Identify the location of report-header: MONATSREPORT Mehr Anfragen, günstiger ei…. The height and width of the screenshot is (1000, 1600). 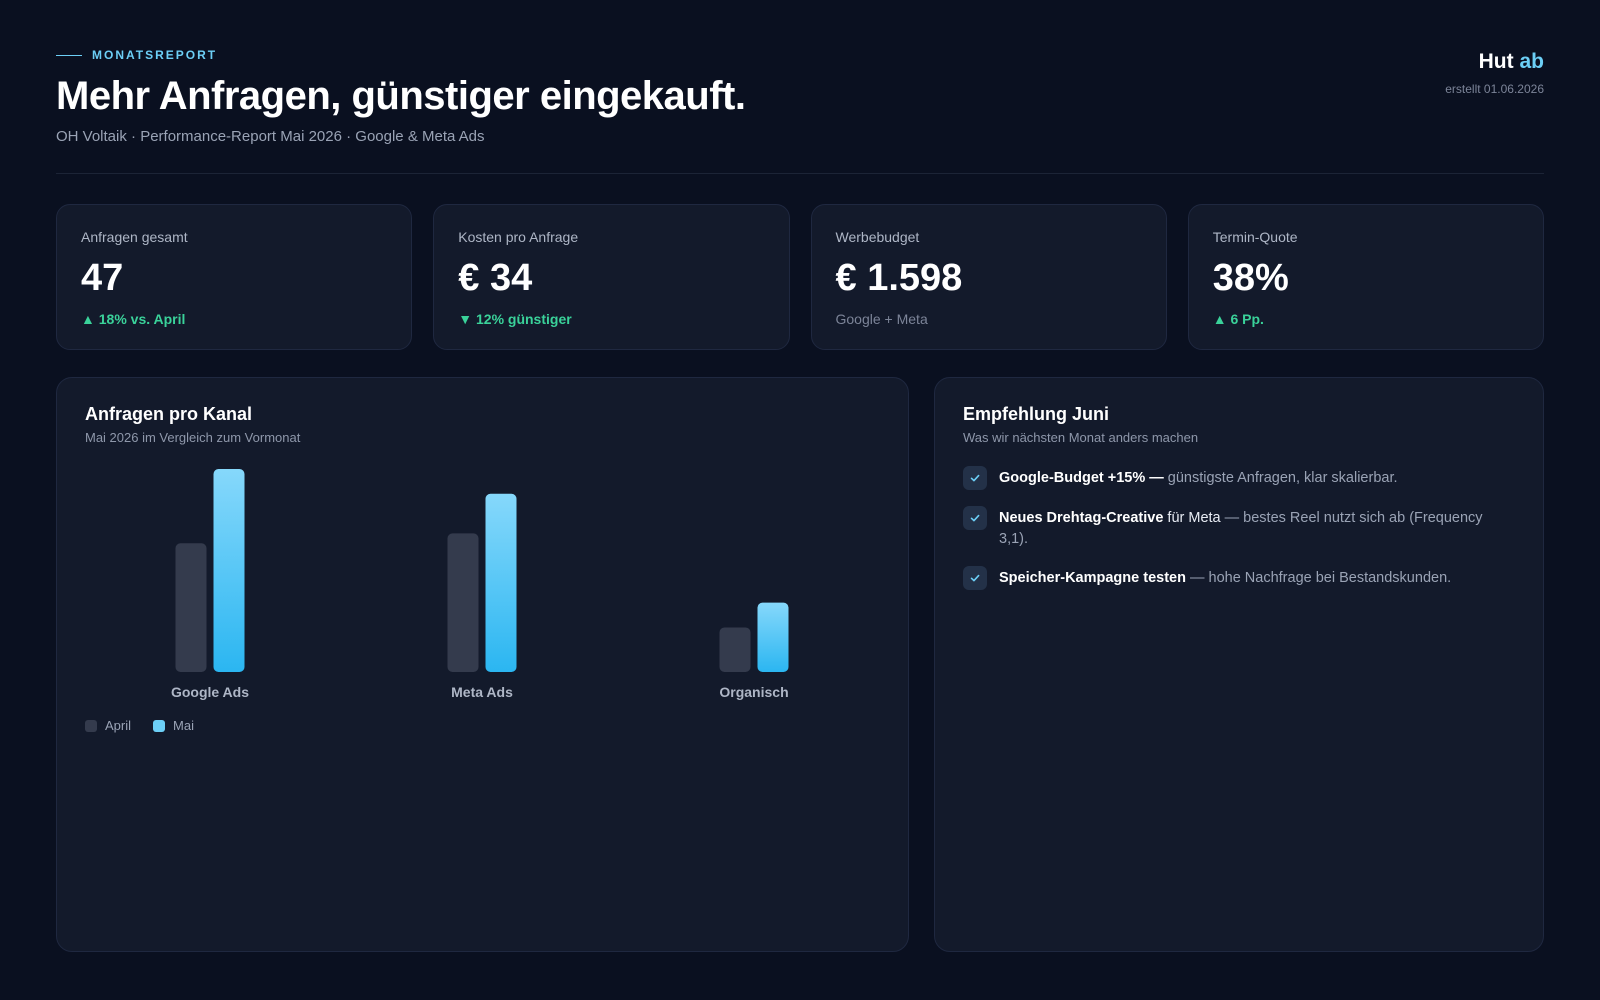
(800, 109).